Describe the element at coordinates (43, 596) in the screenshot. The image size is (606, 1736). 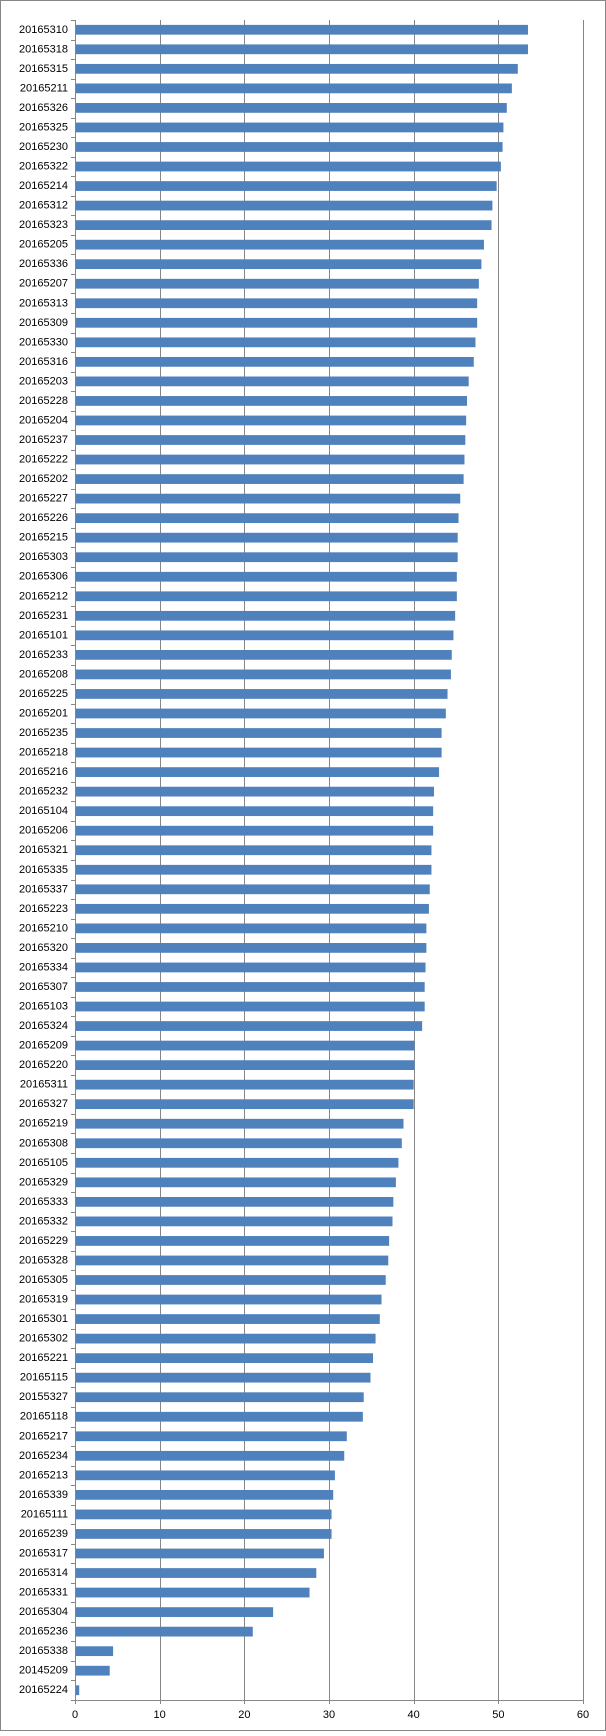
I see `category-label: 20165212` at that location.